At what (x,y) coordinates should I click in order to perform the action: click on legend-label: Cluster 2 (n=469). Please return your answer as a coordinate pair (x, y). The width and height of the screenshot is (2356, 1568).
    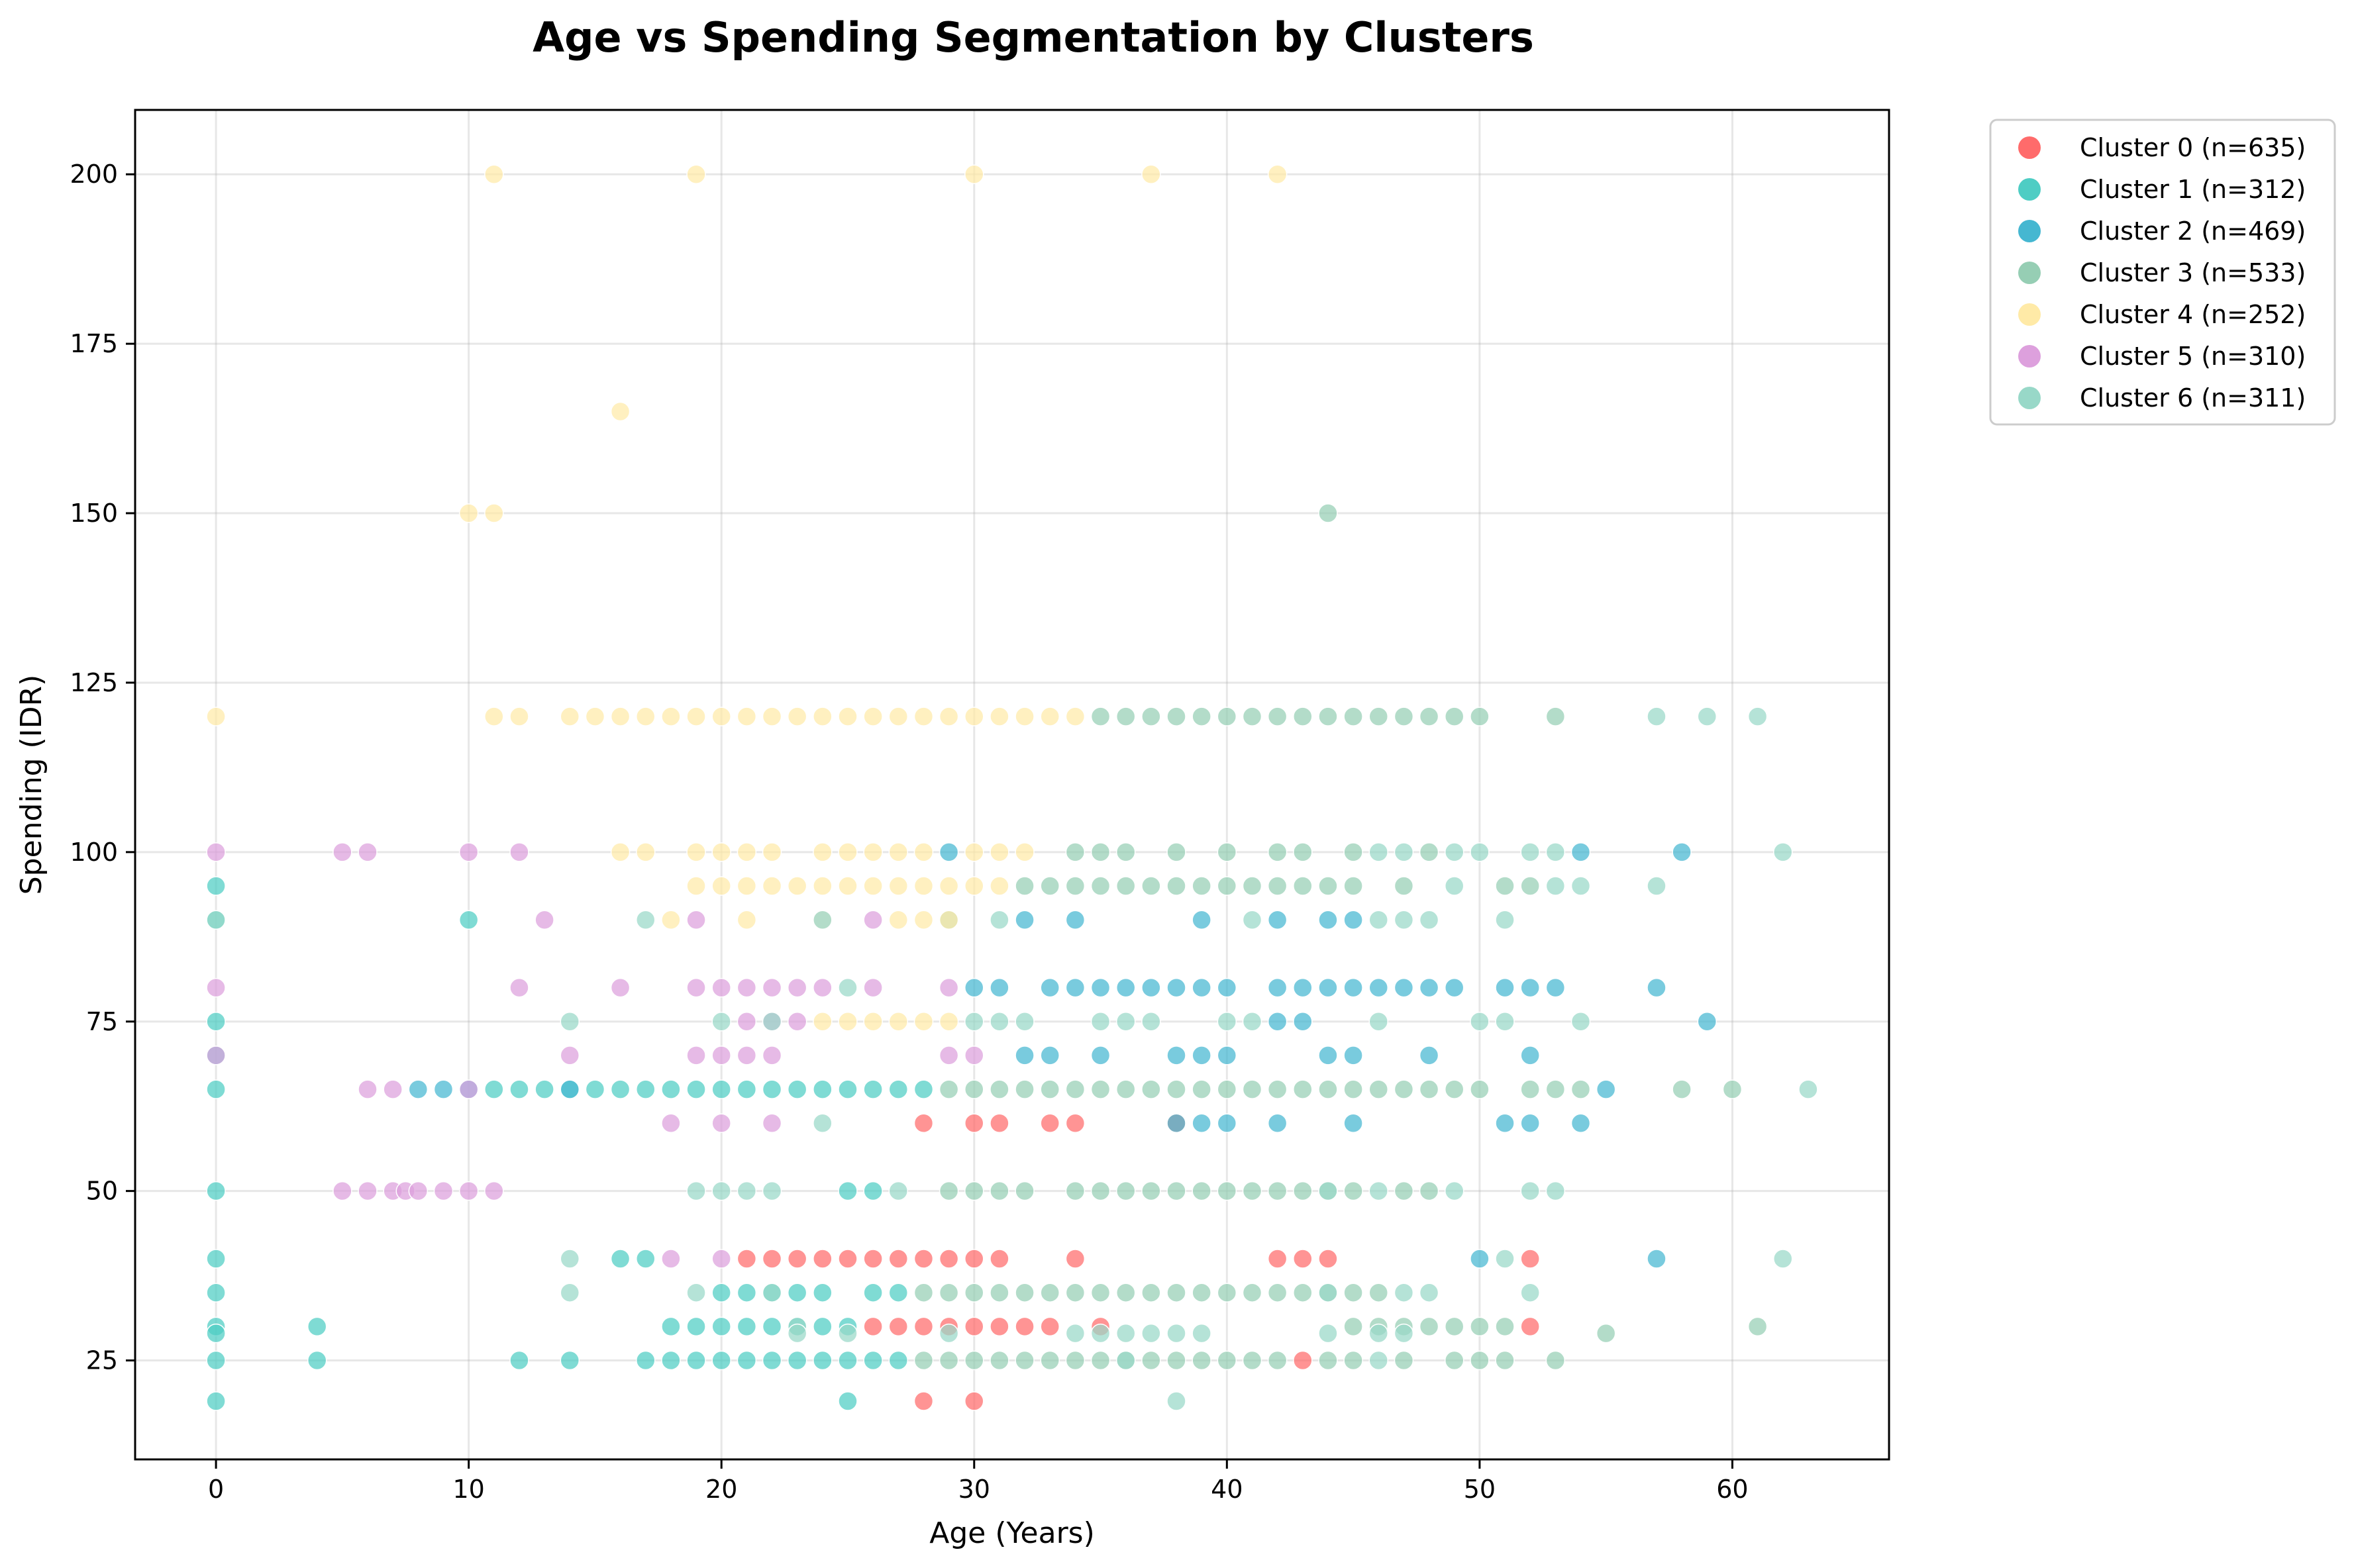
    Looking at the image, I should click on (2193, 231).